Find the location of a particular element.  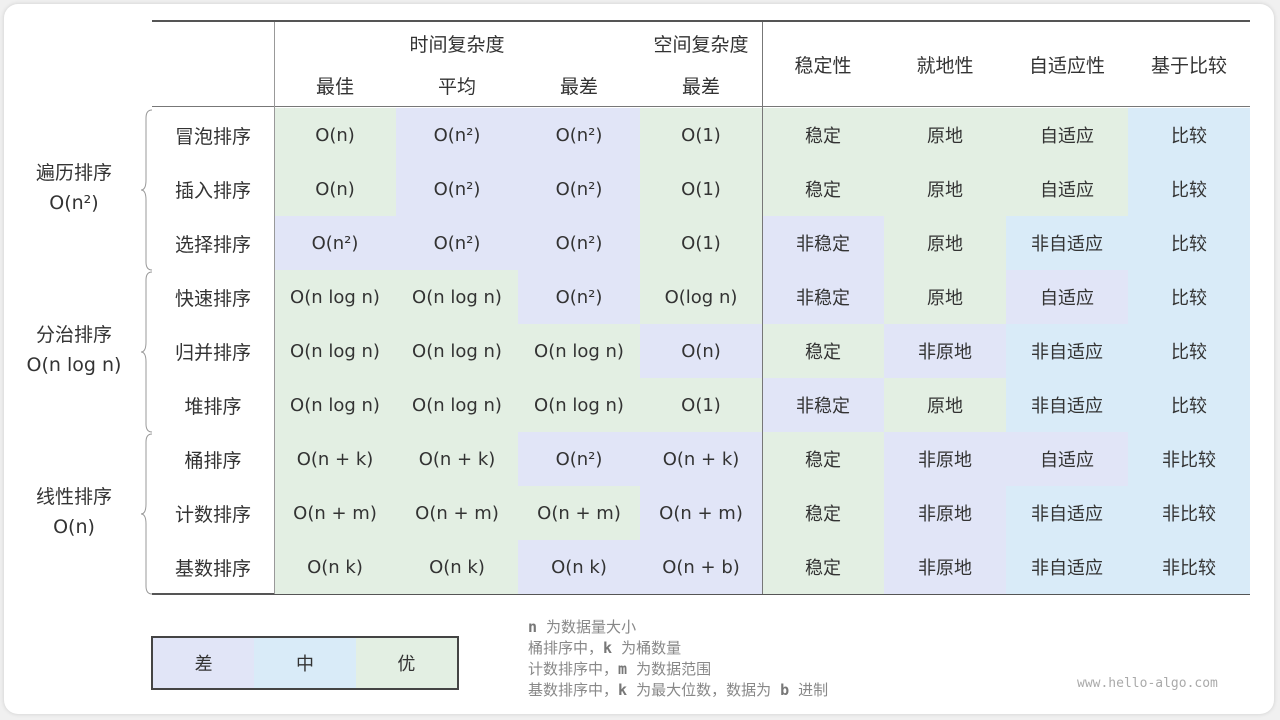

row-name: 选择排序 is located at coordinates (212, 244).